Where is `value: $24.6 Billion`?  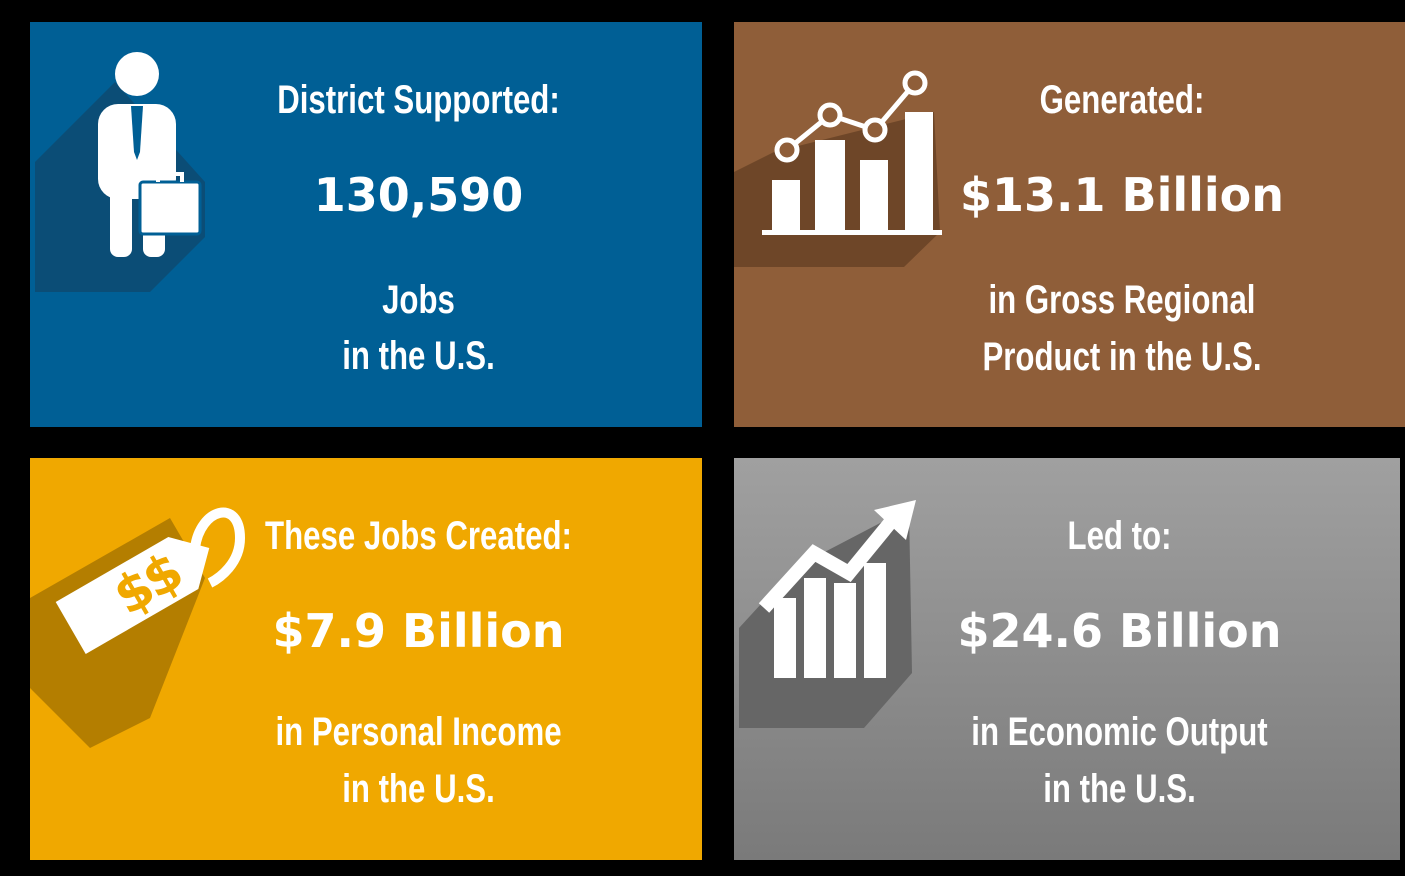
value: $24.6 Billion is located at coordinates (1119, 631).